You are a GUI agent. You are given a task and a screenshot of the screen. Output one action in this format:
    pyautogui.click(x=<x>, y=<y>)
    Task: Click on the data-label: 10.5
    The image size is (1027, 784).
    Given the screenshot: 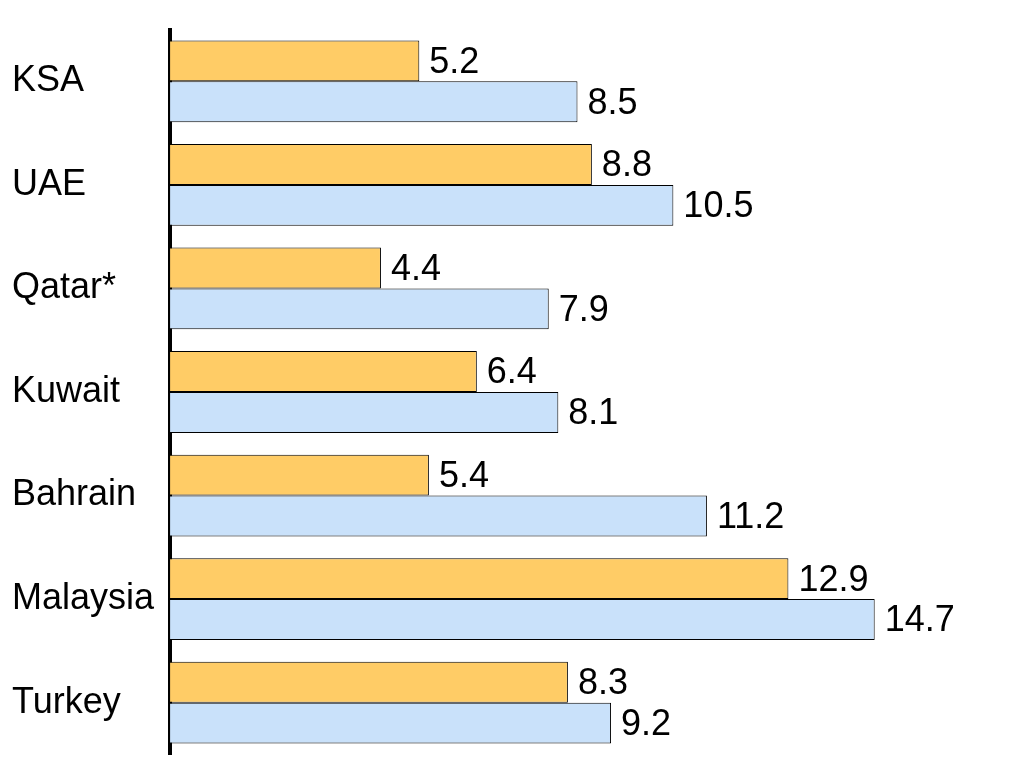 What is the action you would take?
    pyautogui.click(x=718, y=205)
    